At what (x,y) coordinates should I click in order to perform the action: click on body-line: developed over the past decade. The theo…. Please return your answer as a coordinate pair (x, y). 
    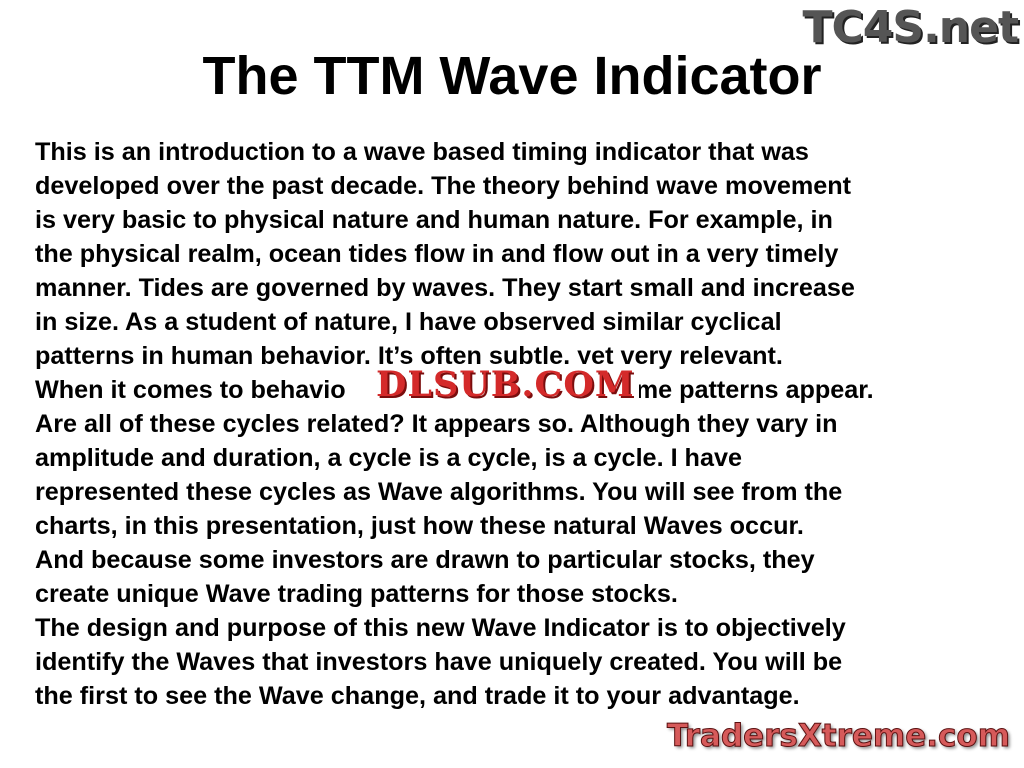
    Looking at the image, I should click on (443, 186).